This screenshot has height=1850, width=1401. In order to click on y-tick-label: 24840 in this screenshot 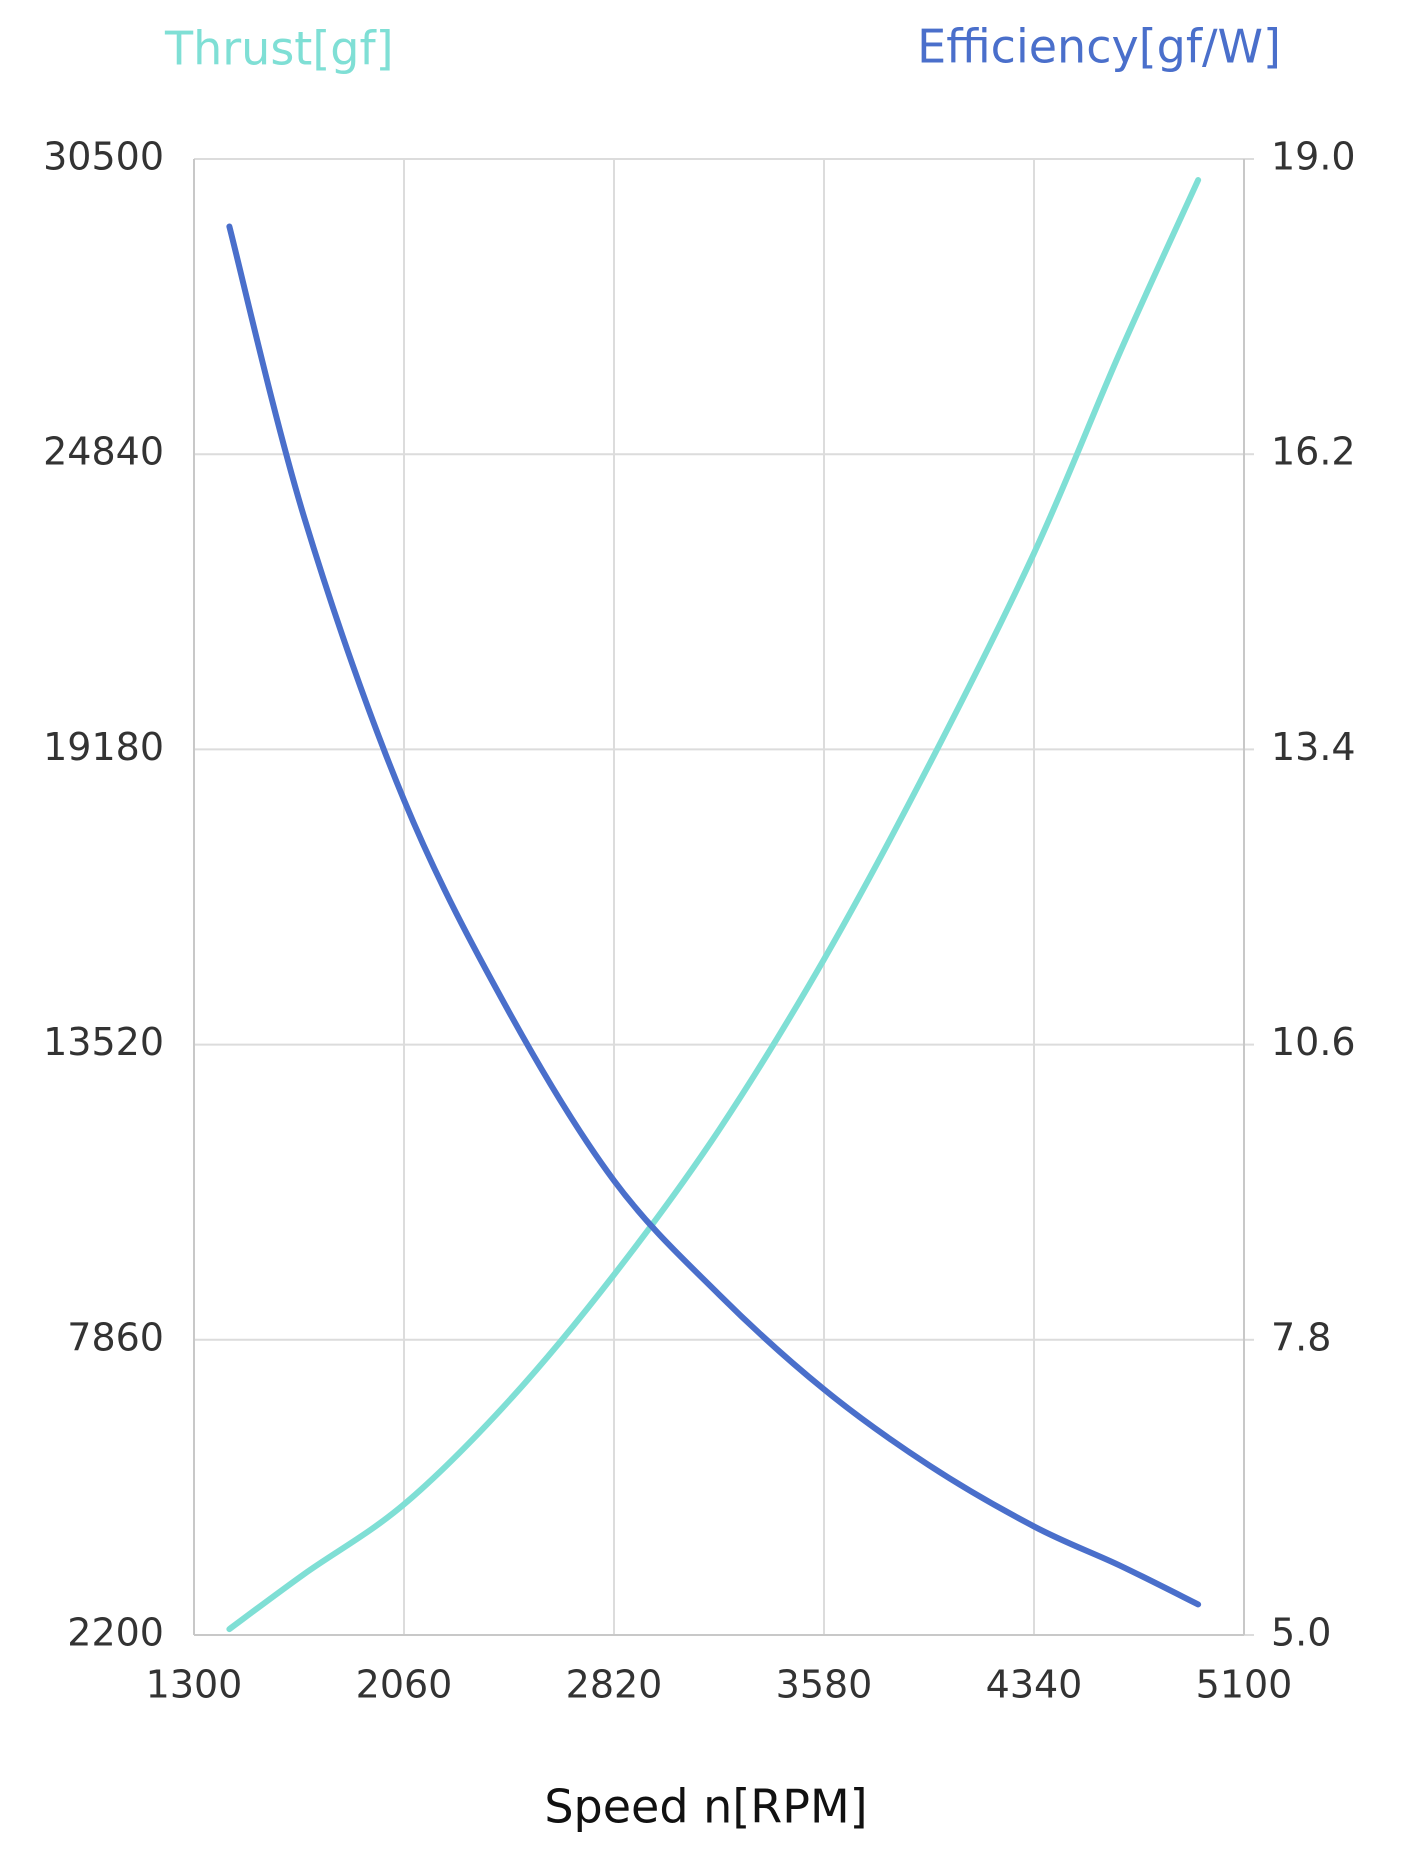, I will do `click(103, 452)`.